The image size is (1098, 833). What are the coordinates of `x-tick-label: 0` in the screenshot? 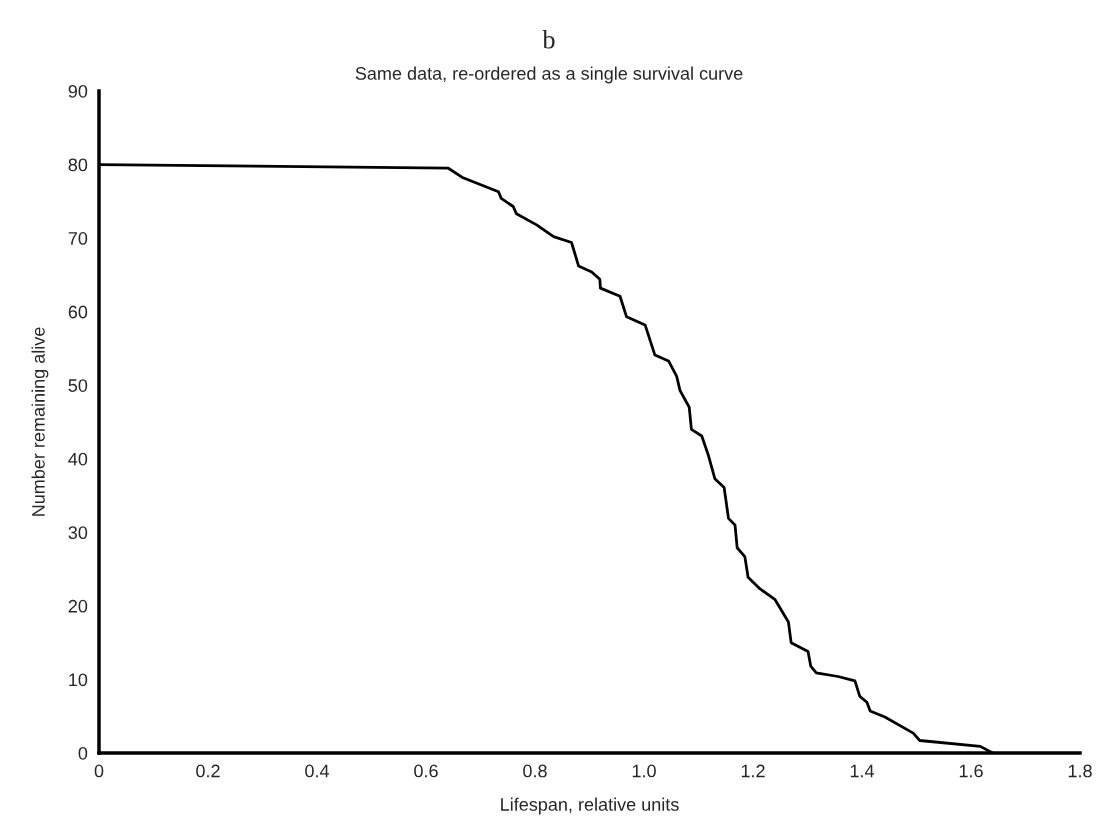 It's located at (99, 771).